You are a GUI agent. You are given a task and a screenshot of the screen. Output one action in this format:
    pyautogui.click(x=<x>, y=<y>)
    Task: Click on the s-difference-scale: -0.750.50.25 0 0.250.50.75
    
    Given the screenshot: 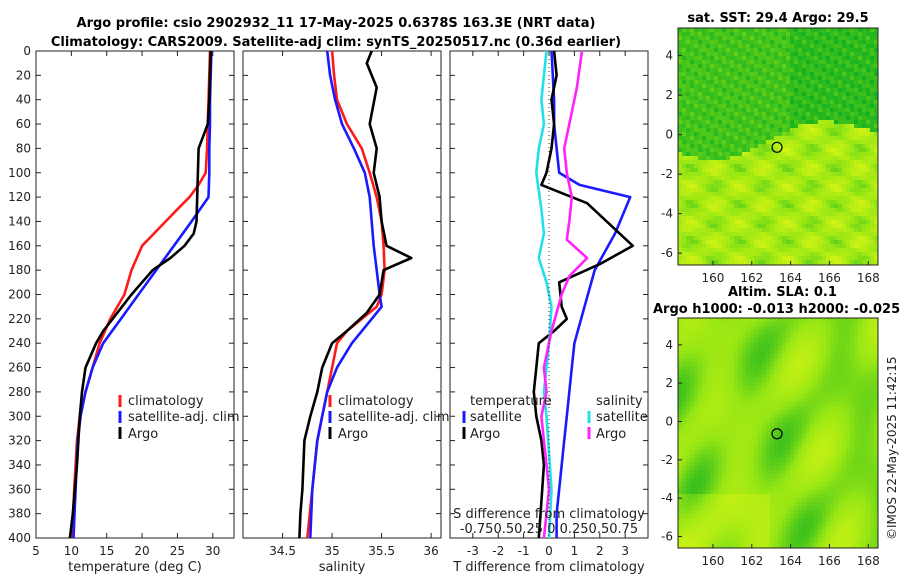 What is the action you would take?
    pyautogui.click(x=549, y=529)
    